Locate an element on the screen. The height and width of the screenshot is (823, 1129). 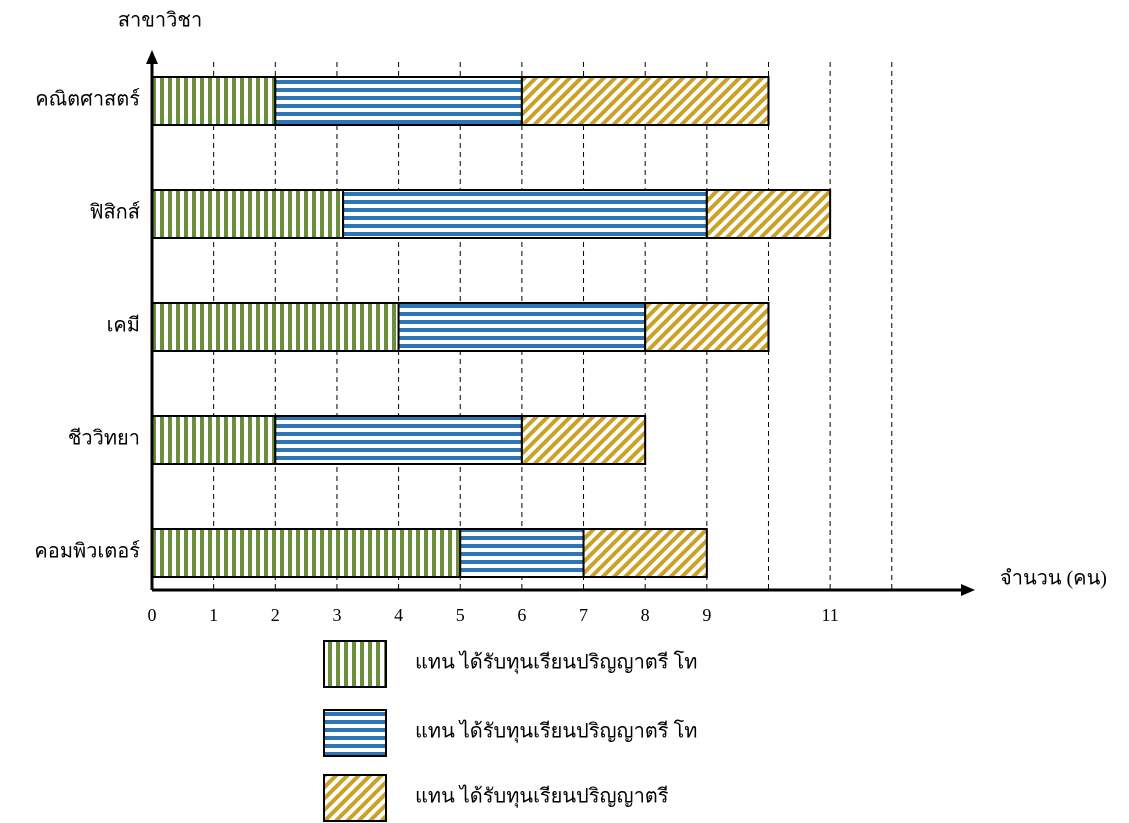
x-tick-label: 11 is located at coordinates (829, 615).